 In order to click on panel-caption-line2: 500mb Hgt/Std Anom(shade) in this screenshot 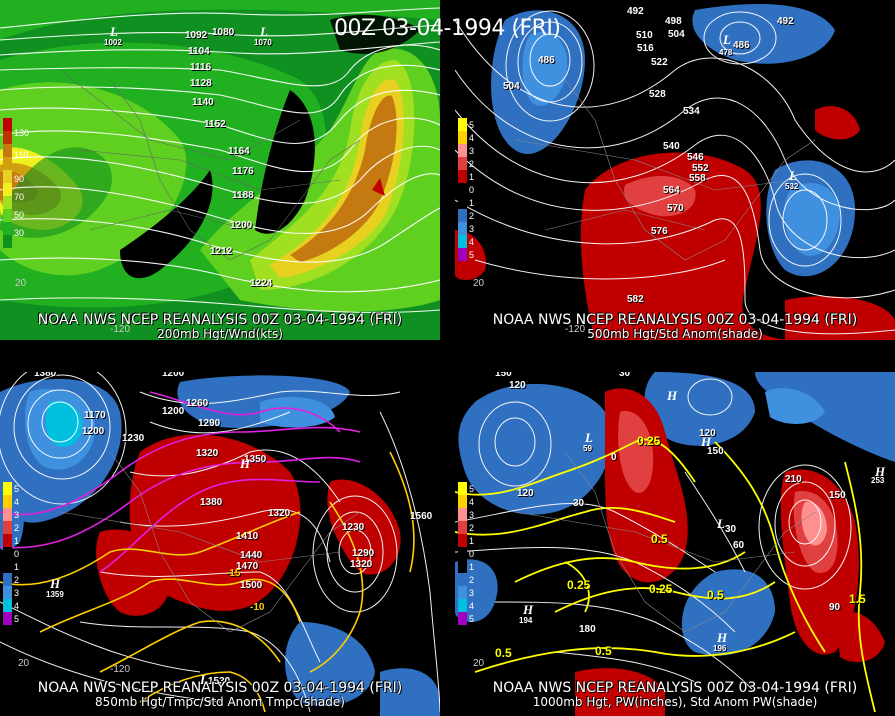, I will do `click(675, 333)`.